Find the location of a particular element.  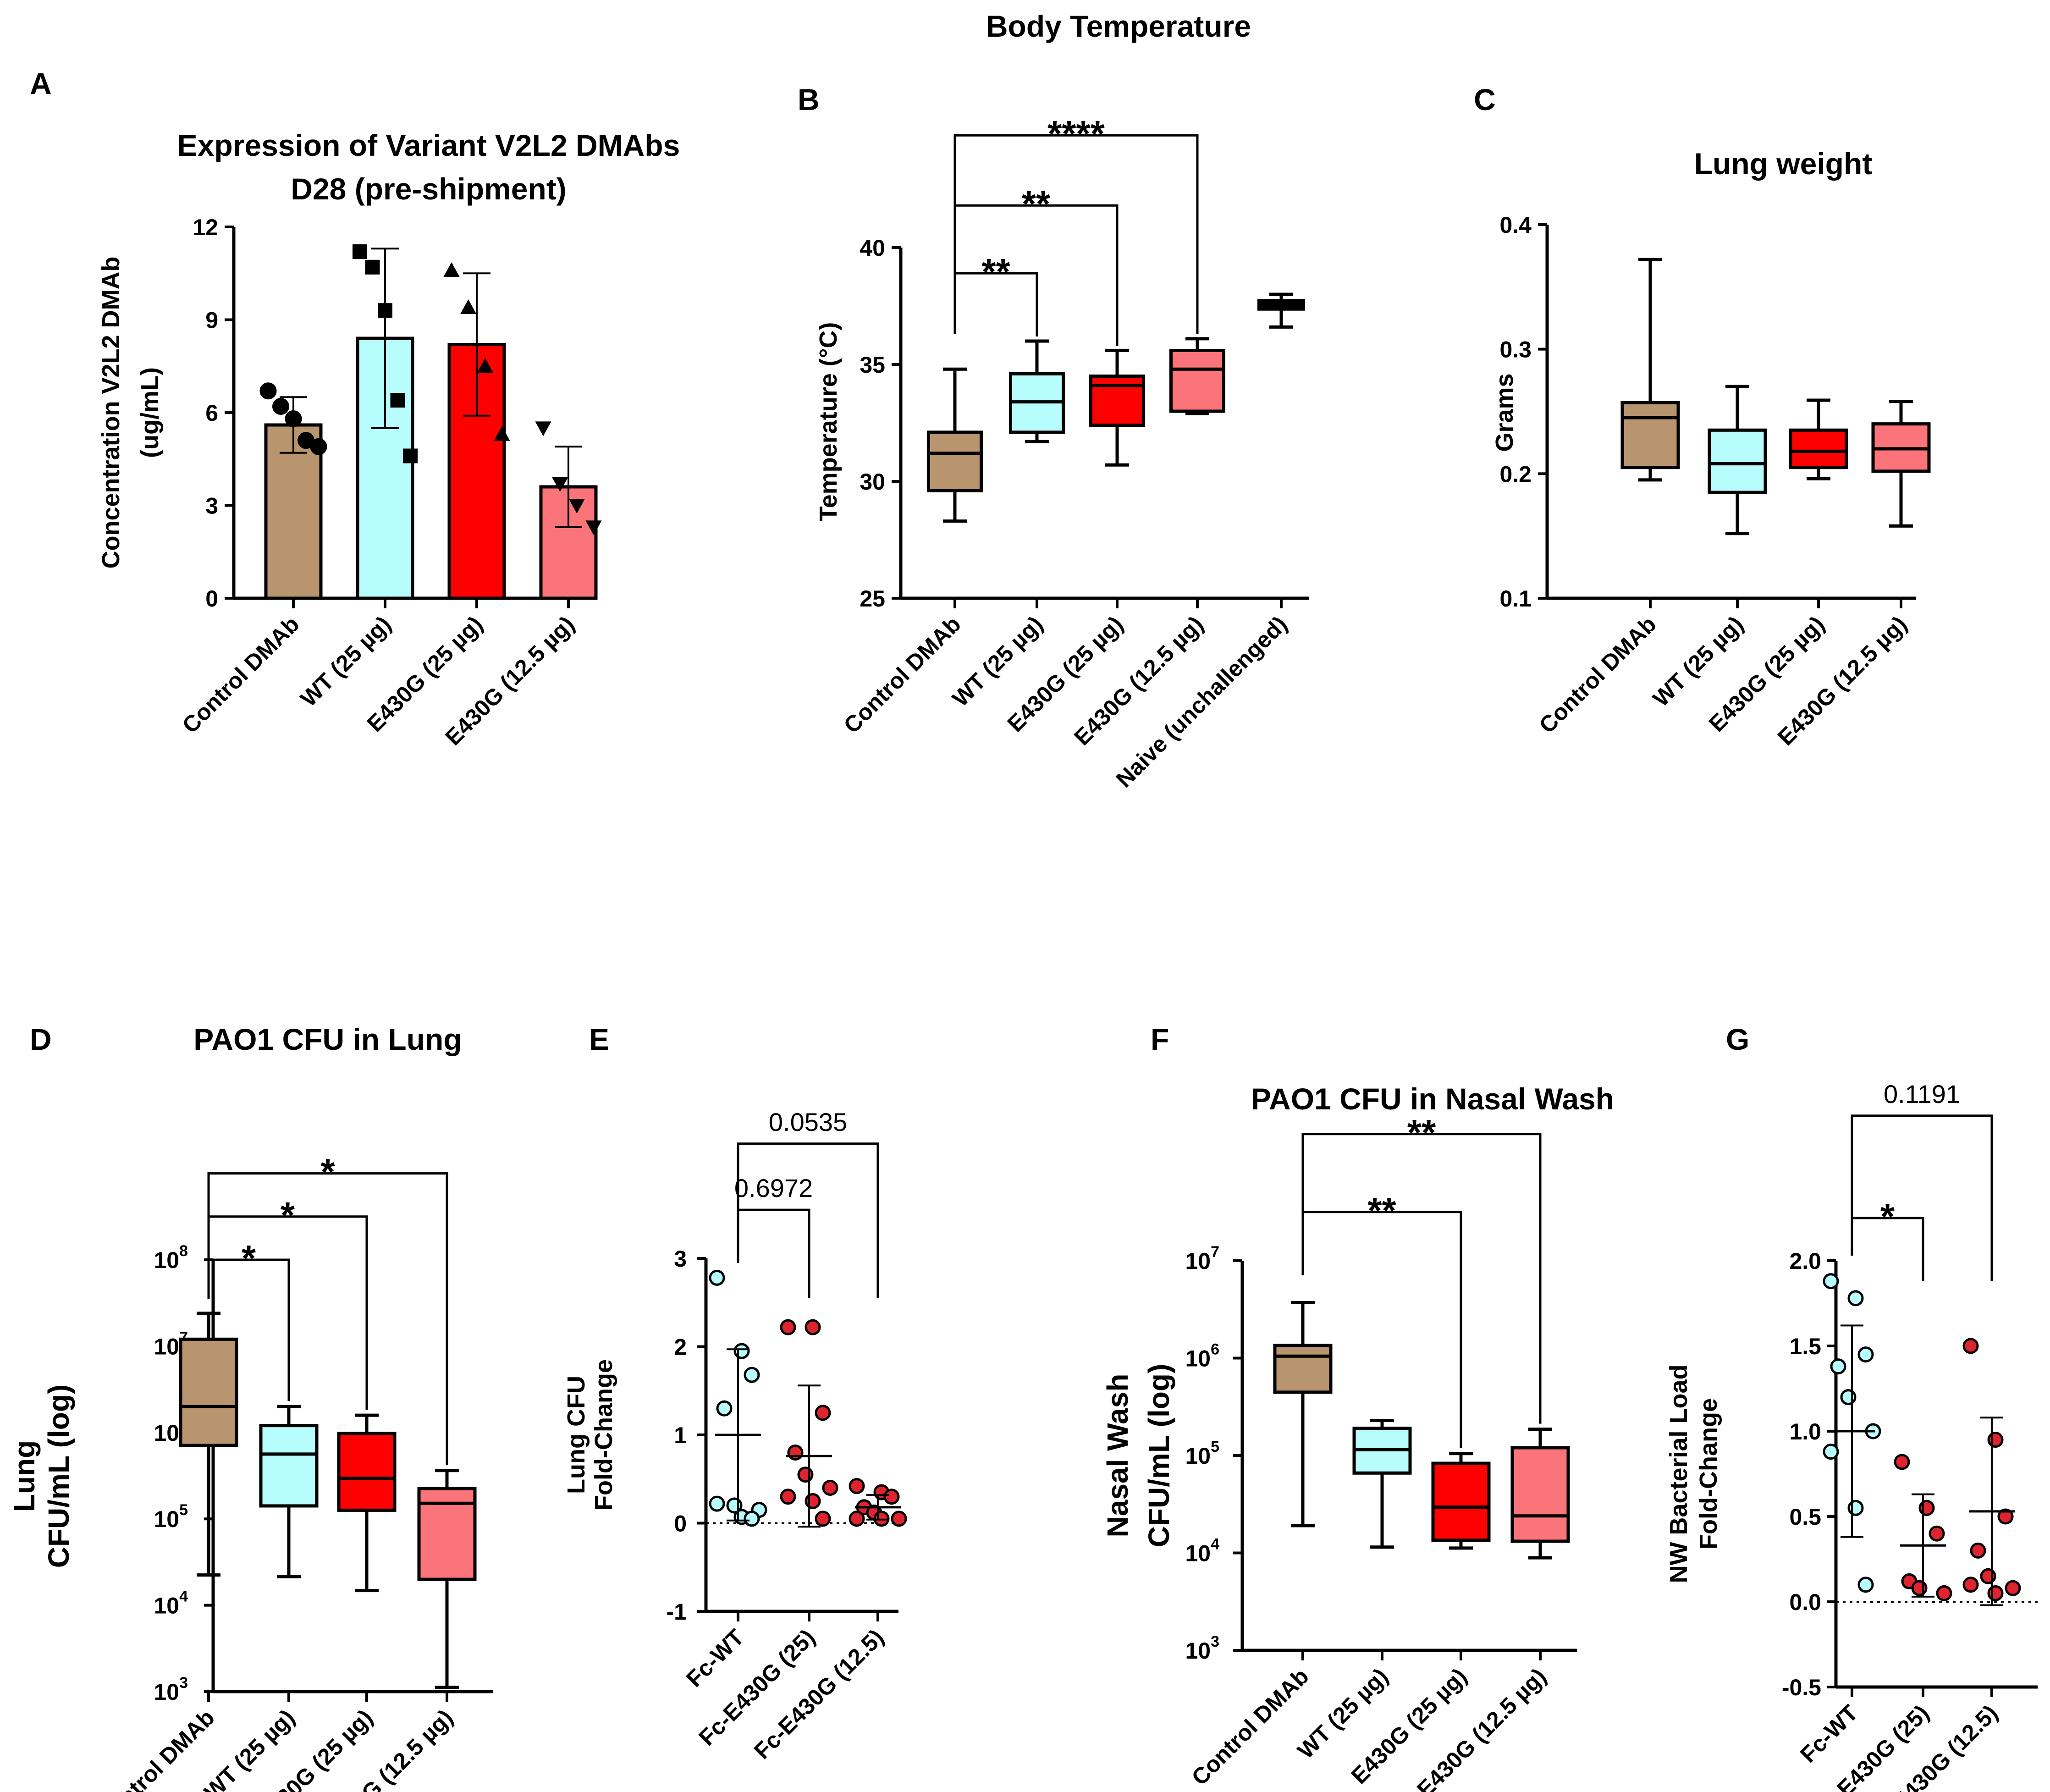

y-tick-label: 2 is located at coordinates (680, 1347).